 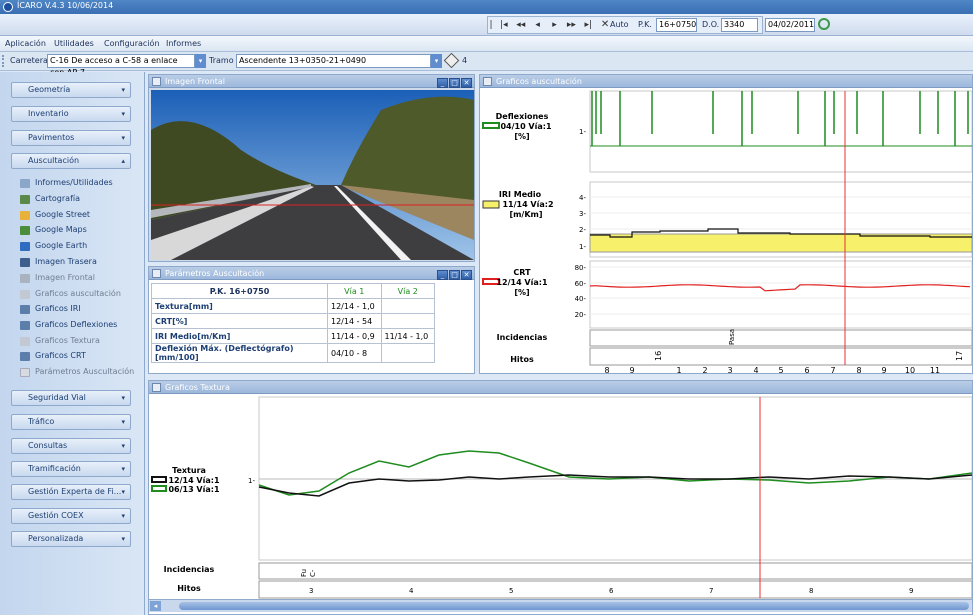 What do you see at coordinates (935, 370) in the screenshot?
I see `x-tick-label: 11` at bounding box center [935, 370].